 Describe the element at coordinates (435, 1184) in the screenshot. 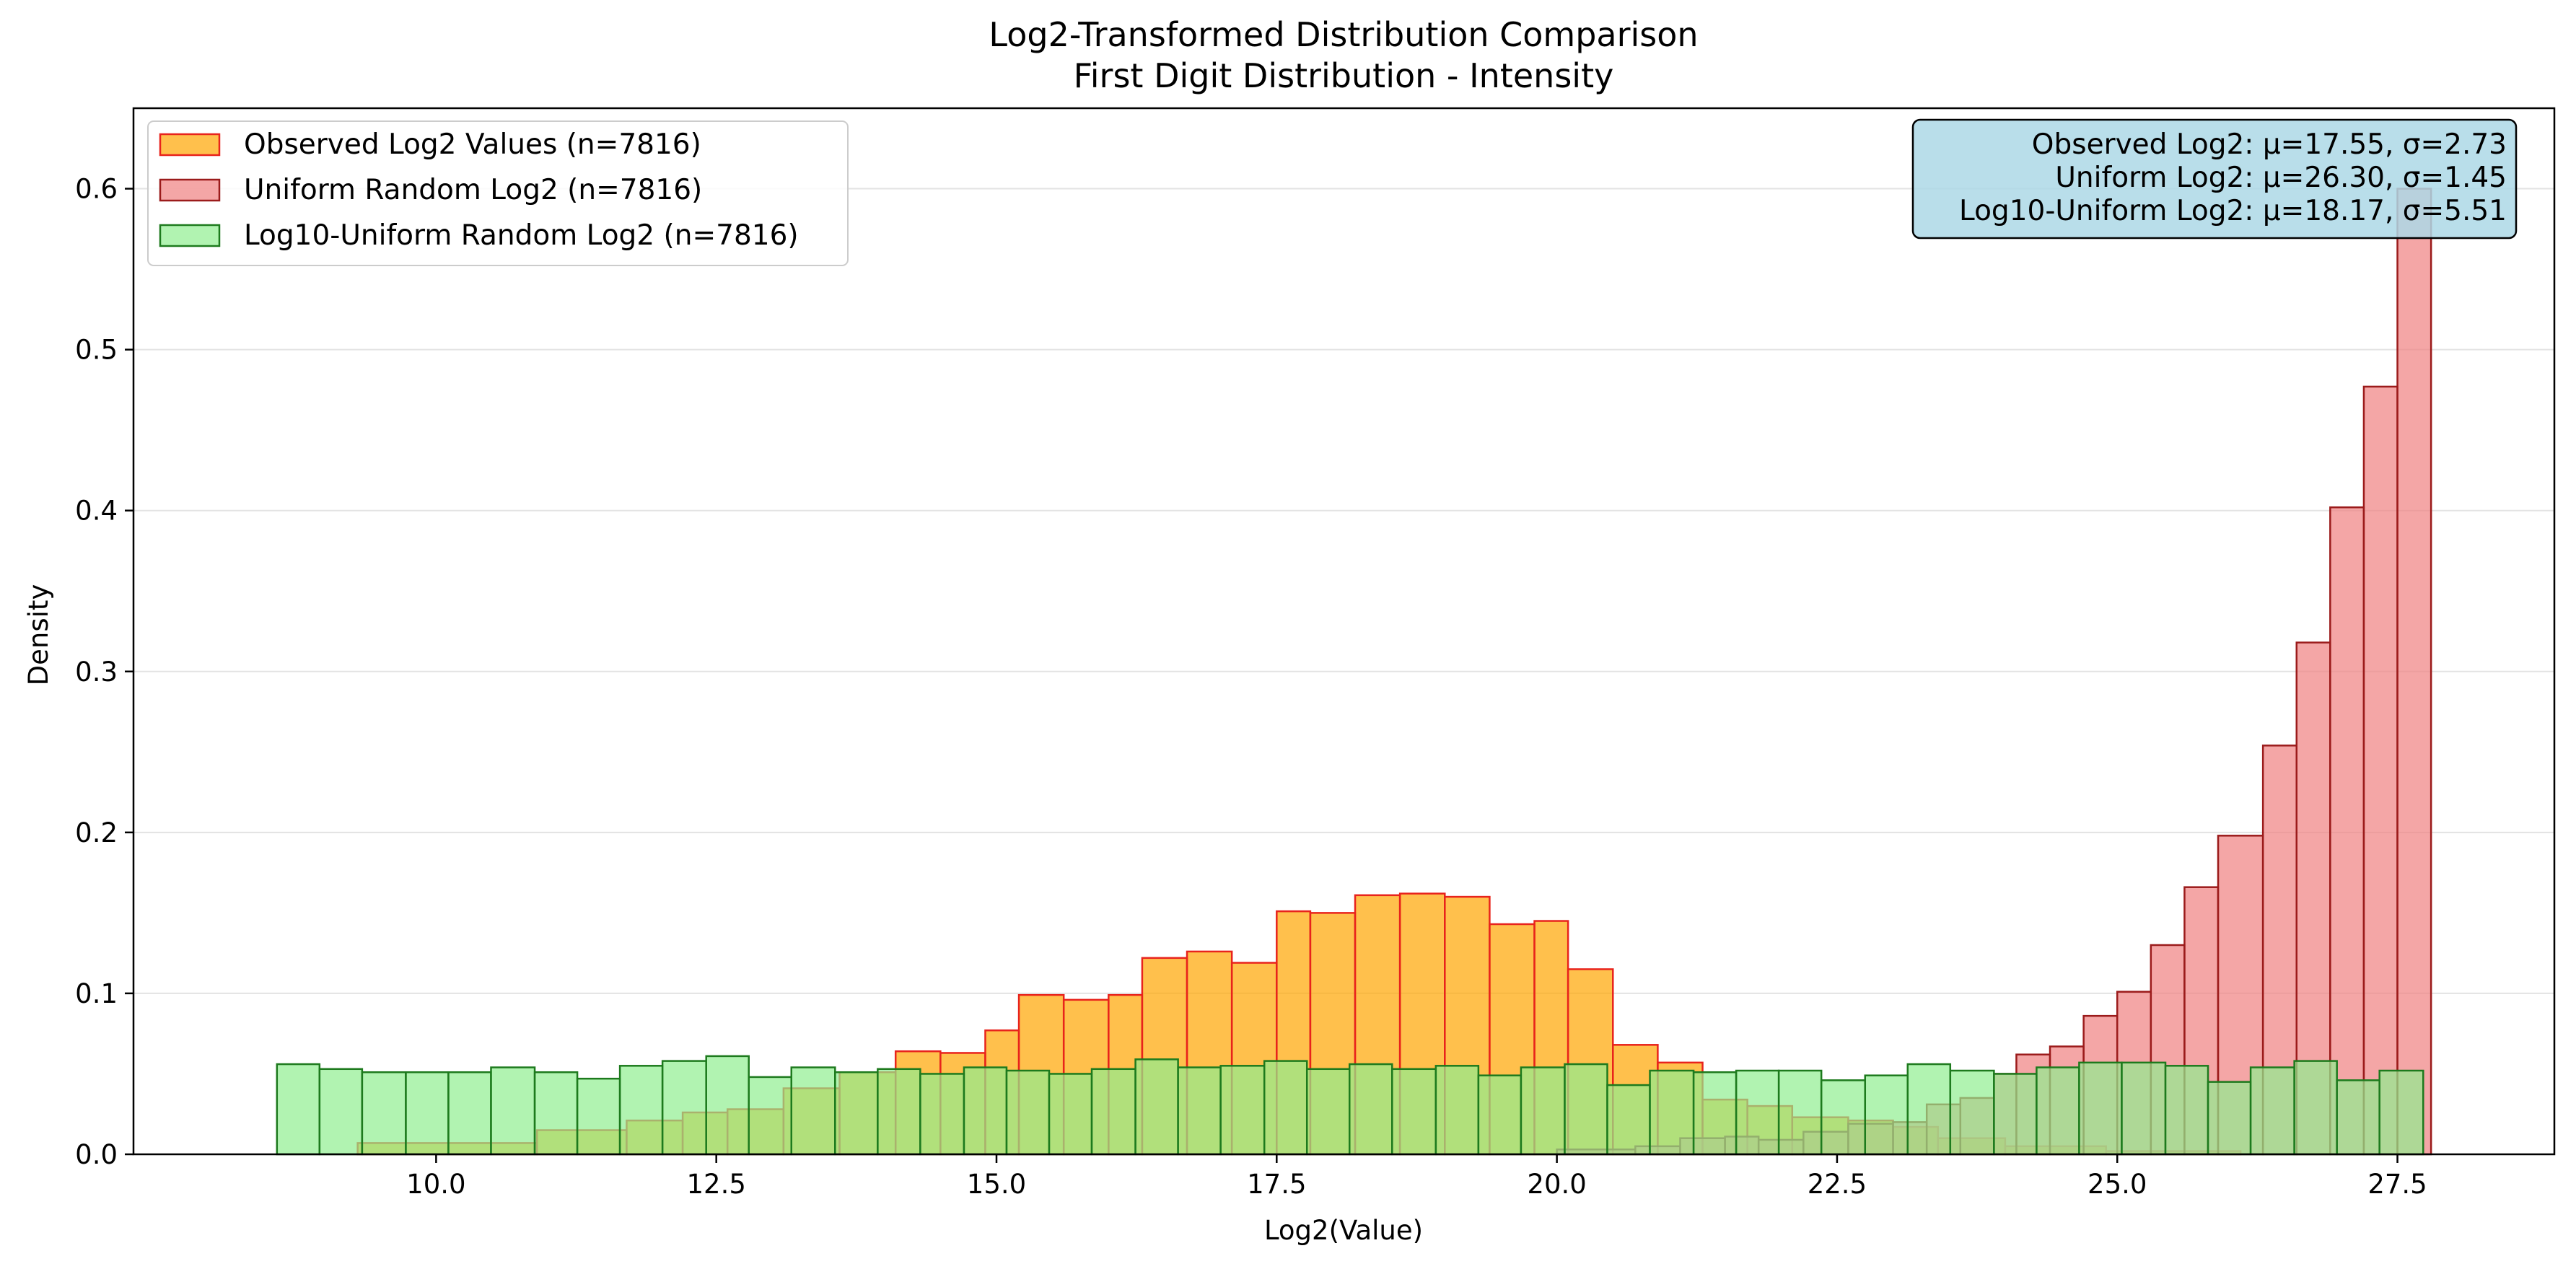

I see `x-tick-label-0: 10.0` at that location.